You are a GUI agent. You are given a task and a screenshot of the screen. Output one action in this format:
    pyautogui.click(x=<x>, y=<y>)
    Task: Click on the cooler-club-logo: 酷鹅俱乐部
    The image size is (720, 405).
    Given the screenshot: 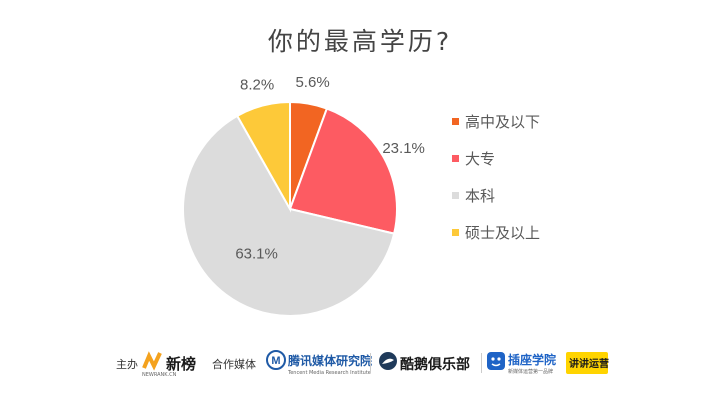 What is the action you would take?
    pyautogui.click(x=428, y=364)
    